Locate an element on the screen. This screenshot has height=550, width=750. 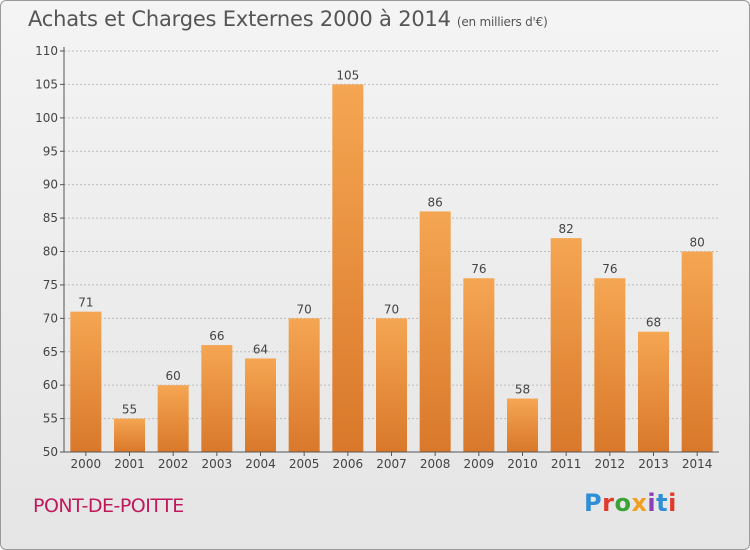
bar-value-label: 105 is located at coordinates (347, 75).